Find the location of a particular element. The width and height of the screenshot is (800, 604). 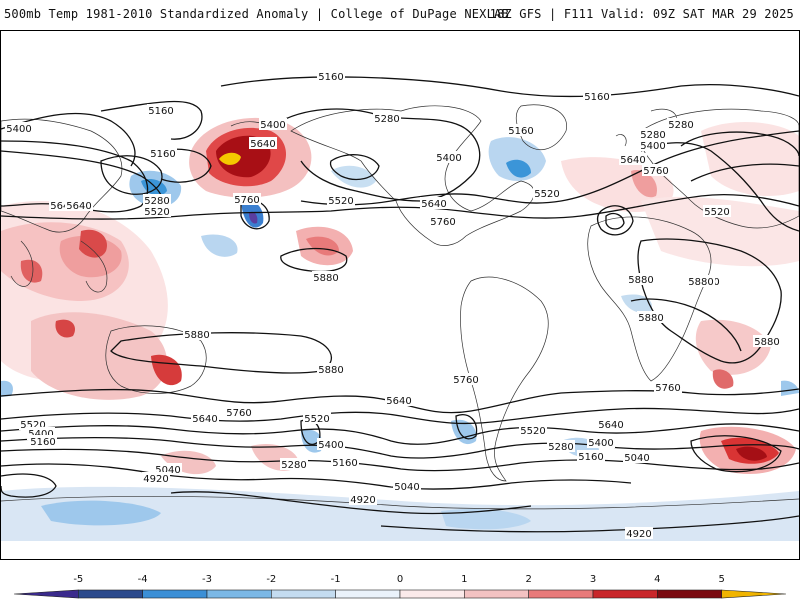

colorbar-tick-label: -3 is located at coordinates (207, 579).